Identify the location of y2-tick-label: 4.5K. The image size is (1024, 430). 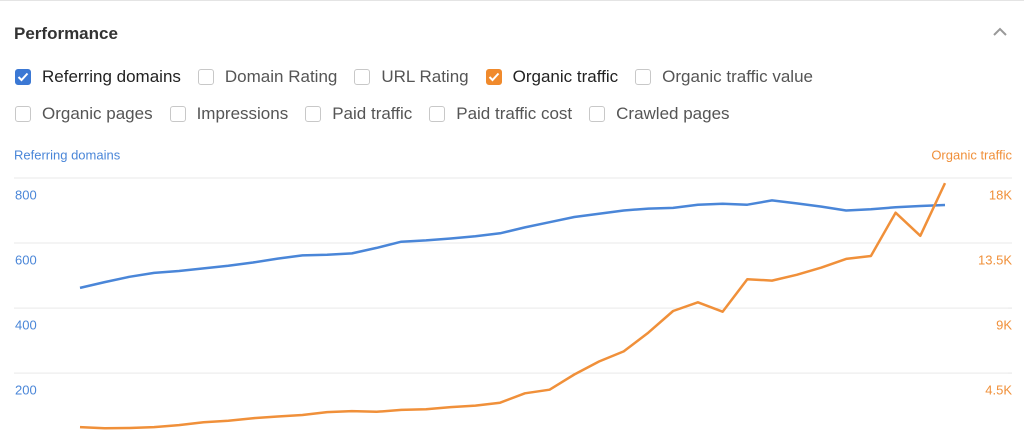
(998, 390).